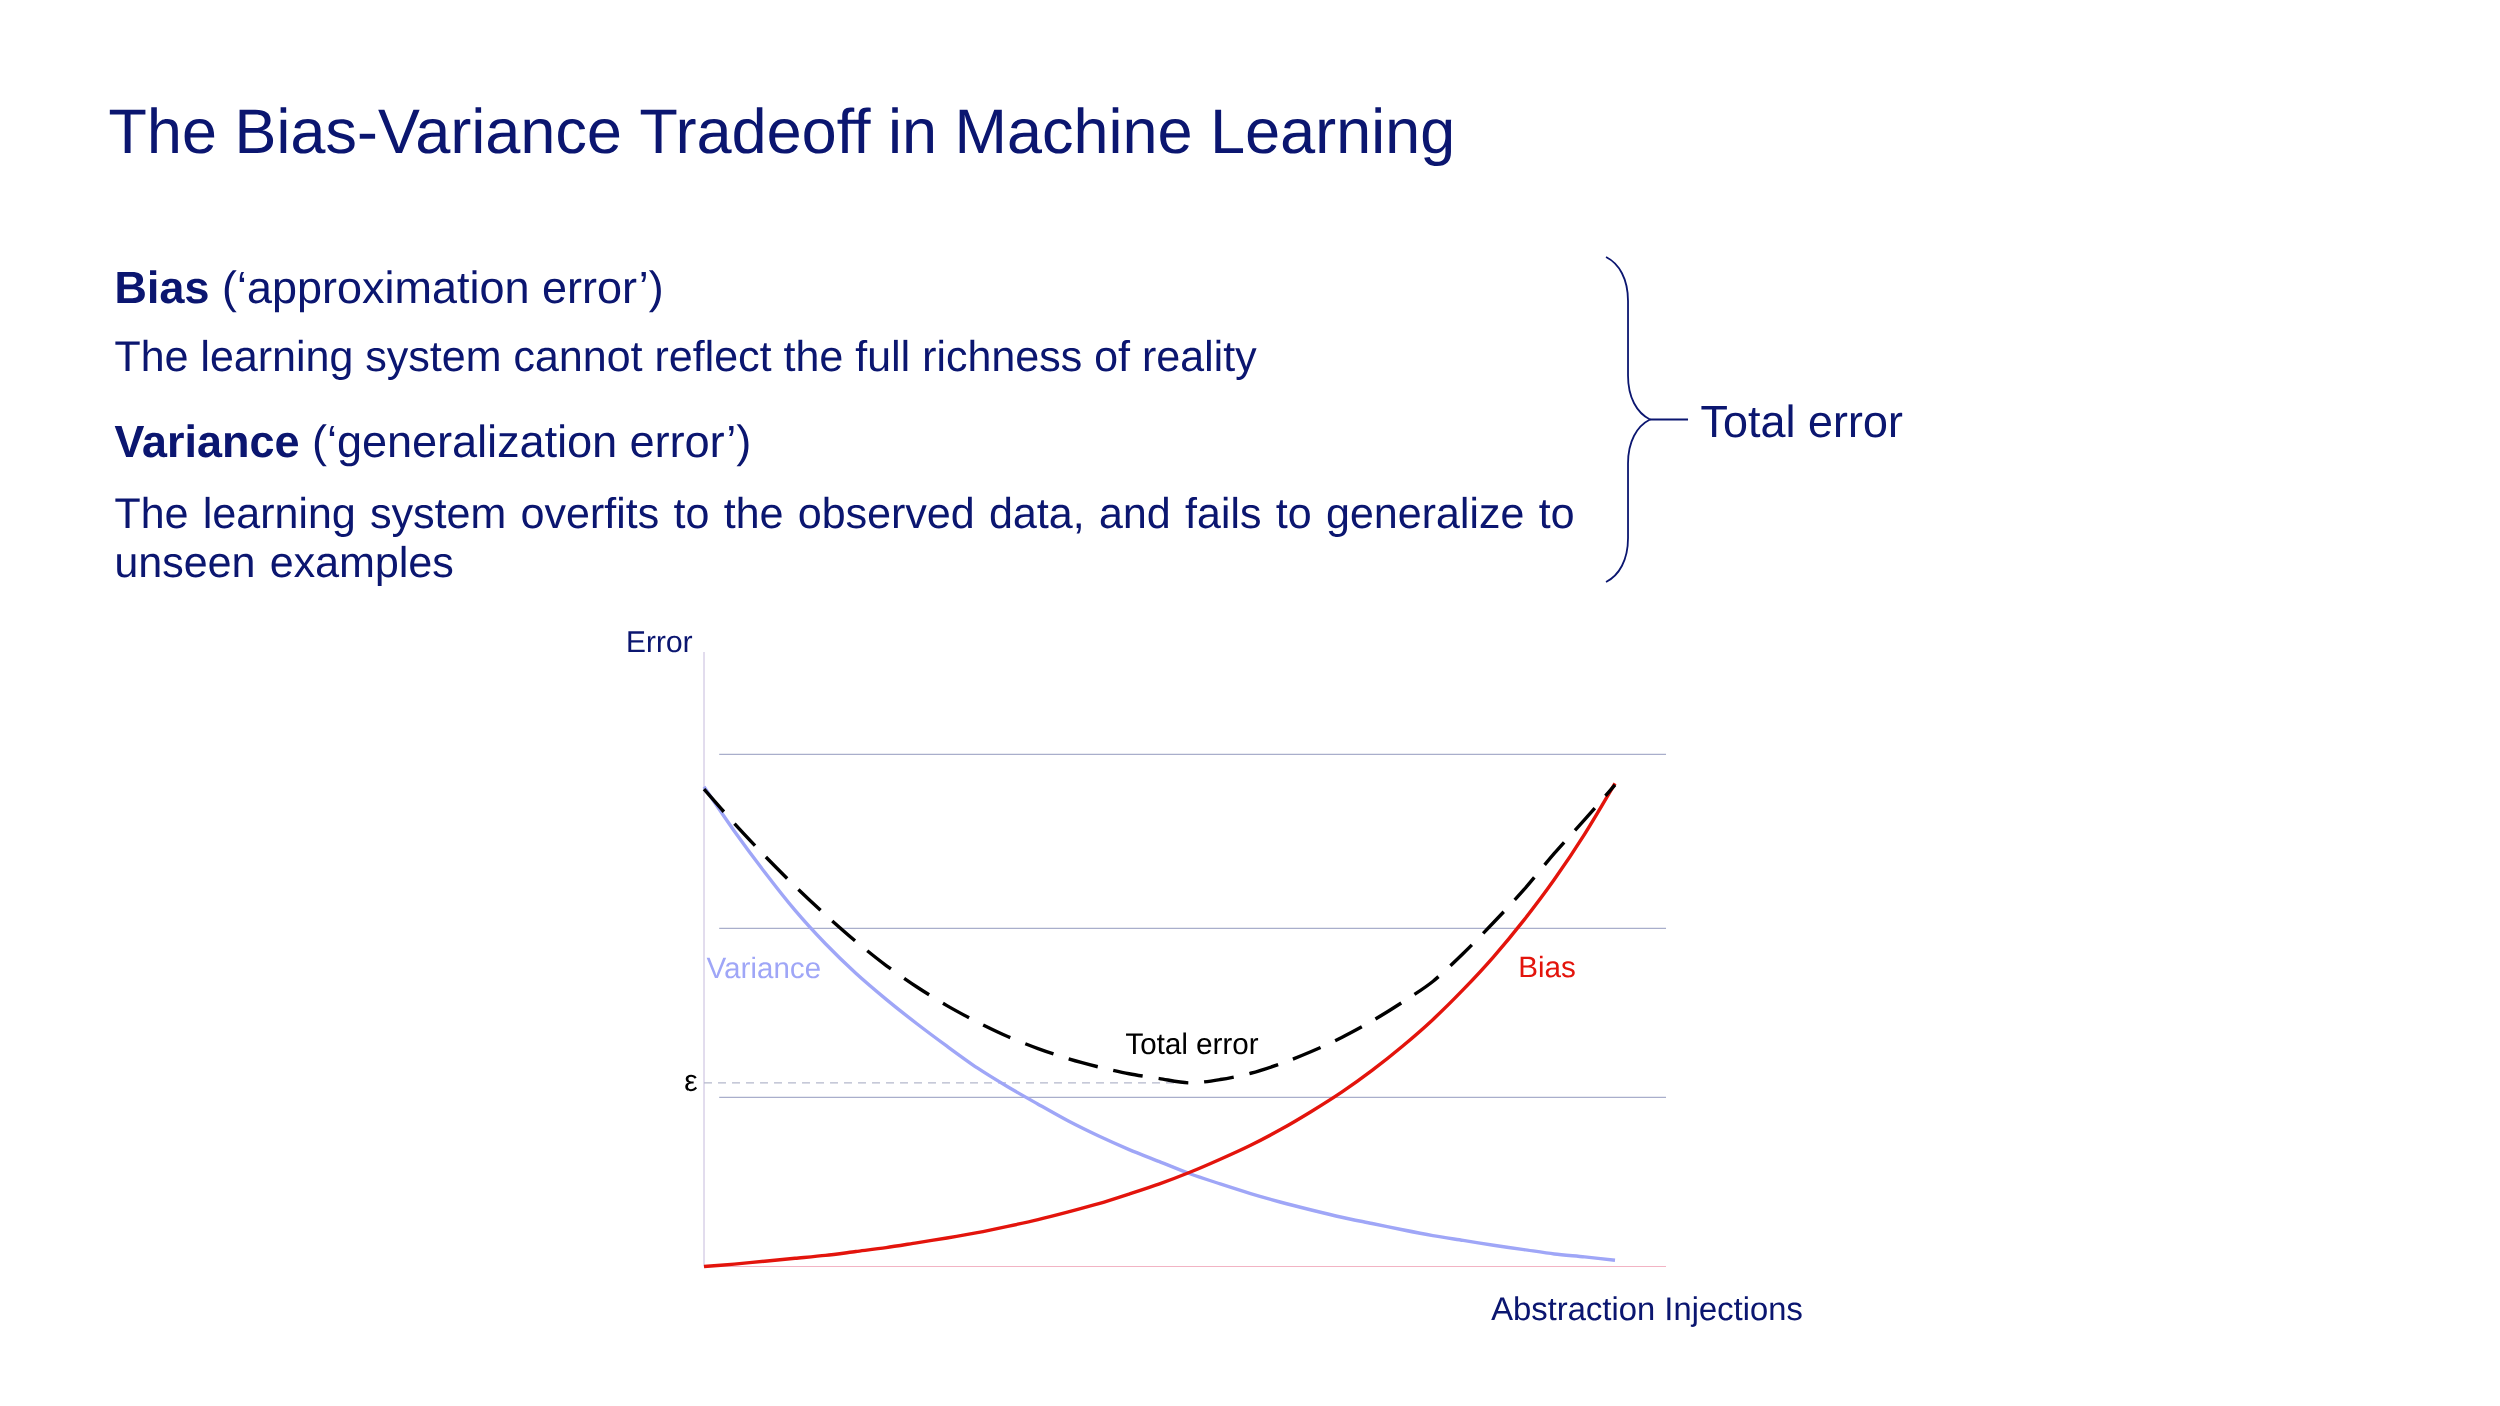  What do you see at coordinates (431, 445) in the screenshot?
I see `text: Variance (‘generalization error’)` at bounding box center [431, 445].